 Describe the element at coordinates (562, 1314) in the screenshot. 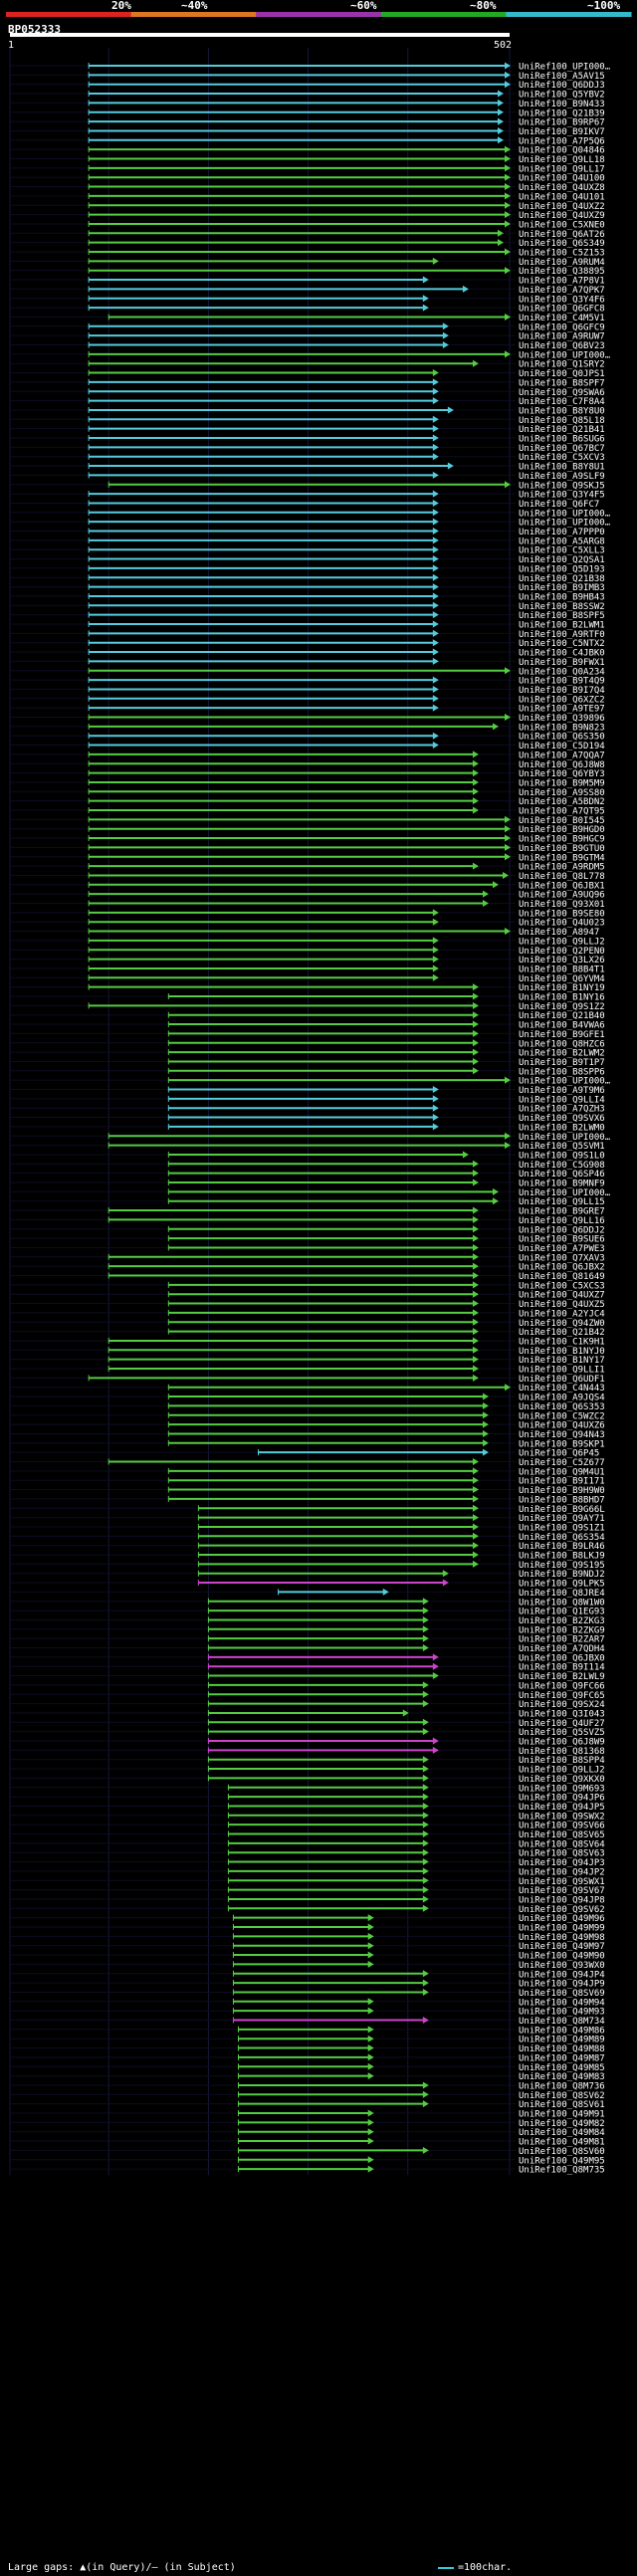

I see `hit-label: UniRef100_A2YJC4` at that location.